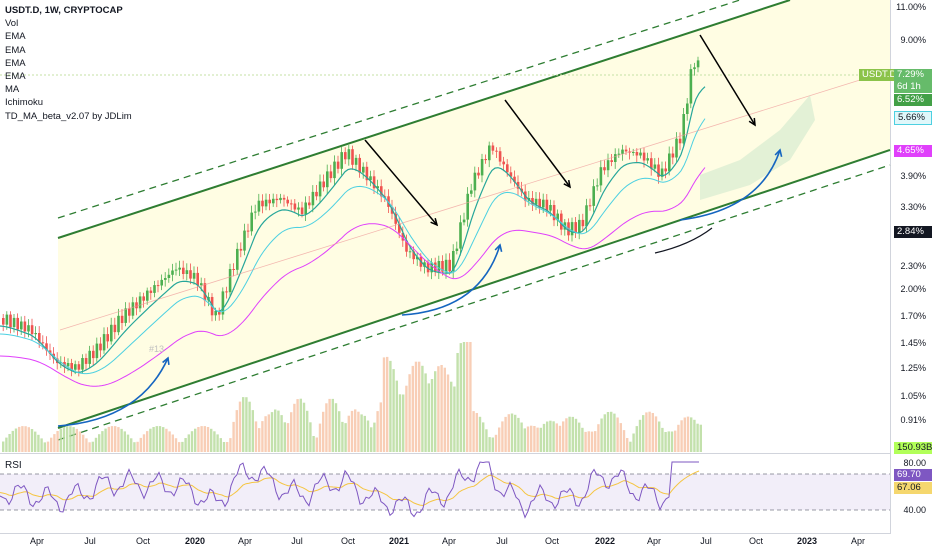 The width and height of the screenshot is (932, 555). What do you see at coordinates (911, 7) in the screenshot?
I see `price-axis-label: 11.00%` at bounding box center [911, 7].